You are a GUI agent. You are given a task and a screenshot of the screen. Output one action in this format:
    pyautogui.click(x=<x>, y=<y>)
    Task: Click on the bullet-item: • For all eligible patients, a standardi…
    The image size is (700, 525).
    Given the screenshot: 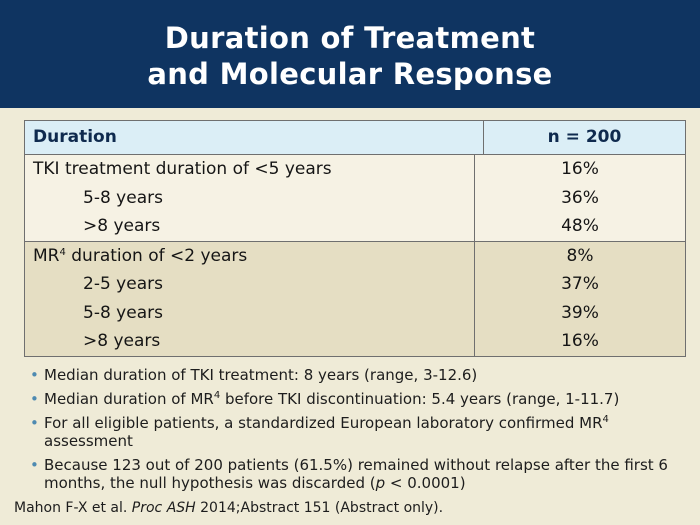 What is the action you would take?
    pyautogui.click(x=319, y=432)
    